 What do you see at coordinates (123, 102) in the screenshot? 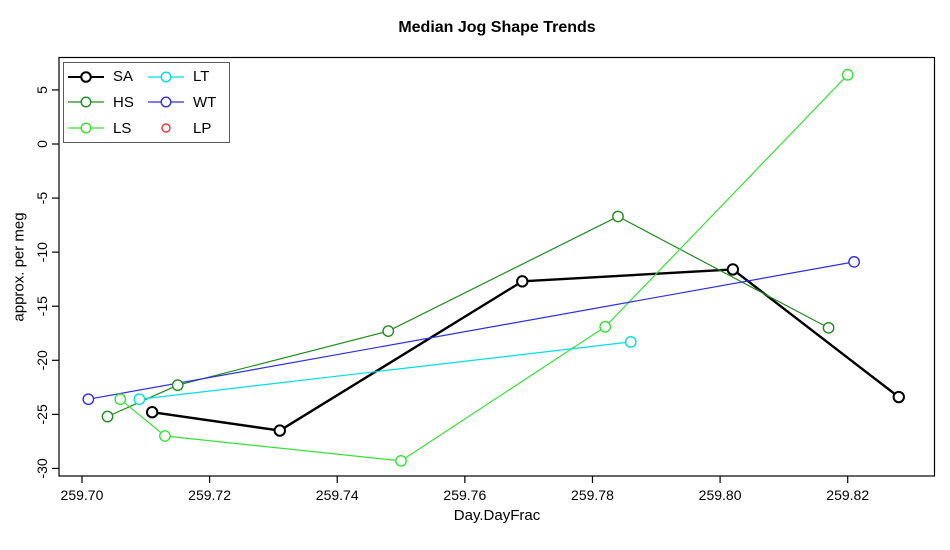
I see `legend-label-hs: HS` at bounding box center [123, 102].